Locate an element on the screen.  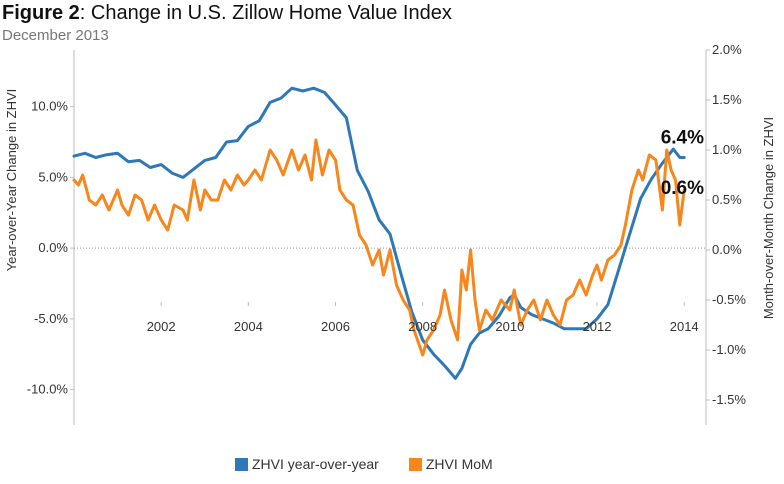
y-right-tick-label: 0.5% is located at coordinates (727, 199).